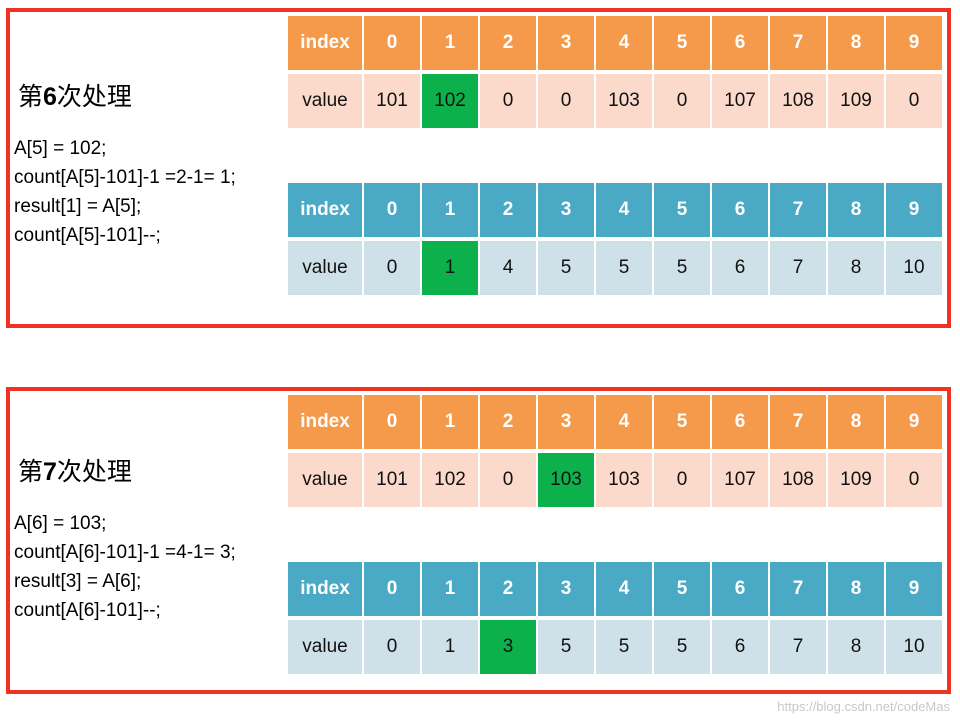  What do you see at coordinates (450, 101) in the screenshot?
I see `highlighted-value-cell: 102` at bounding box center [450, 101].